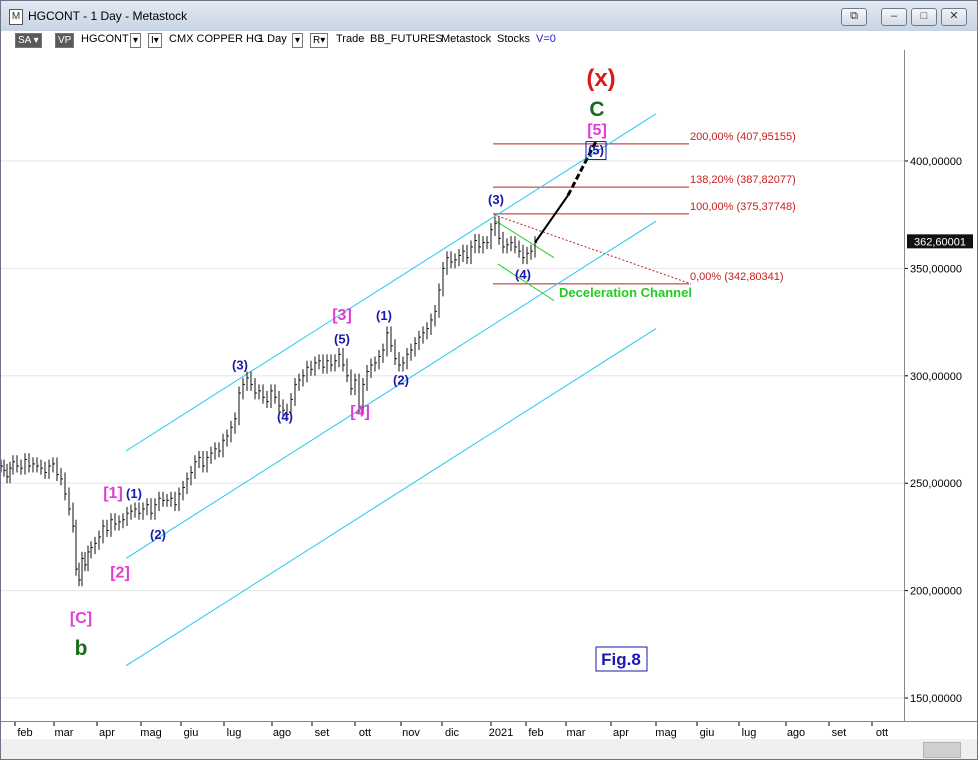 The width and height of the screenshot is (978, 760). Describe the element at coordinates (582, 167) in the screenshot. I see `projection-dashed` at that location.